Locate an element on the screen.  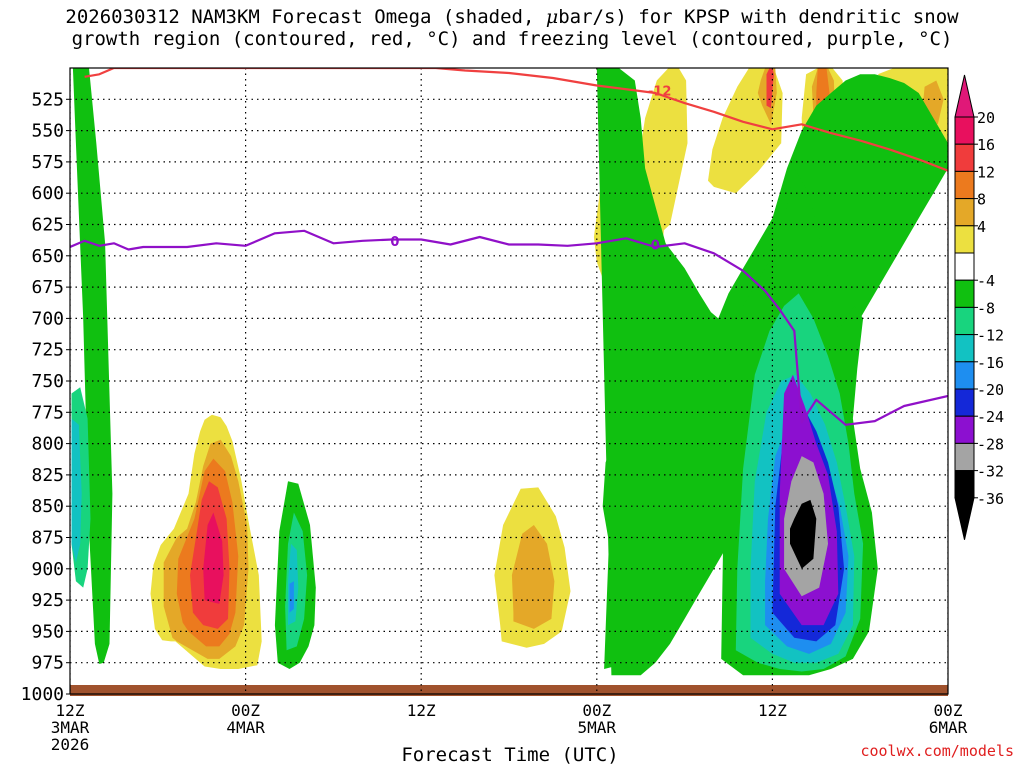
contour-label-purple-1: 0 is located at coordinates (655, 246).